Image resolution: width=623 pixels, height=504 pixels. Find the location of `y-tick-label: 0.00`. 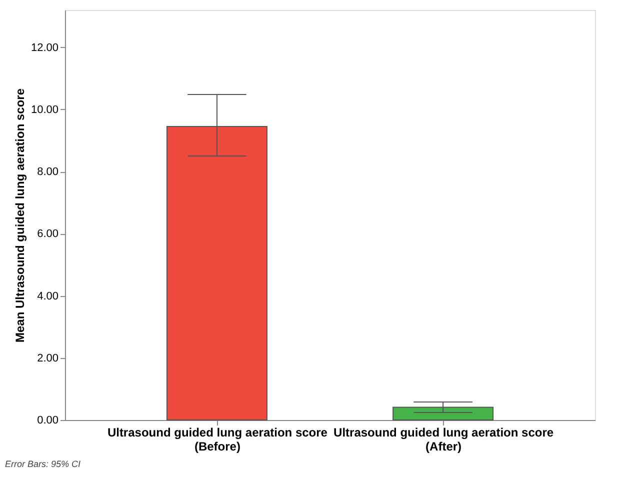

y-tick-label: 0.00 is located at coordinates (47, 420).